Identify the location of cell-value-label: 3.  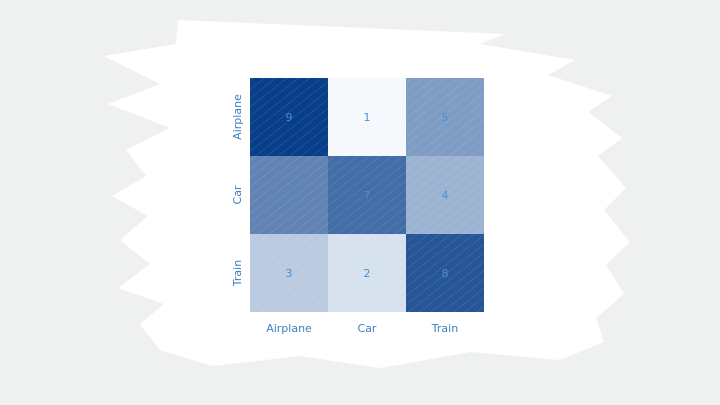
(289, 273).